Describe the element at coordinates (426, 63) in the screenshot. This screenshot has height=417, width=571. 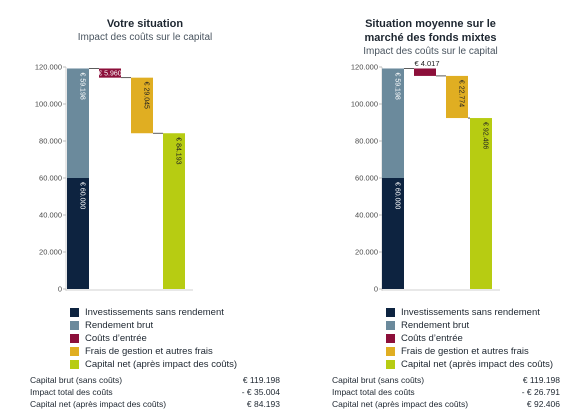
I see `data-label: € 4.017` at that location.